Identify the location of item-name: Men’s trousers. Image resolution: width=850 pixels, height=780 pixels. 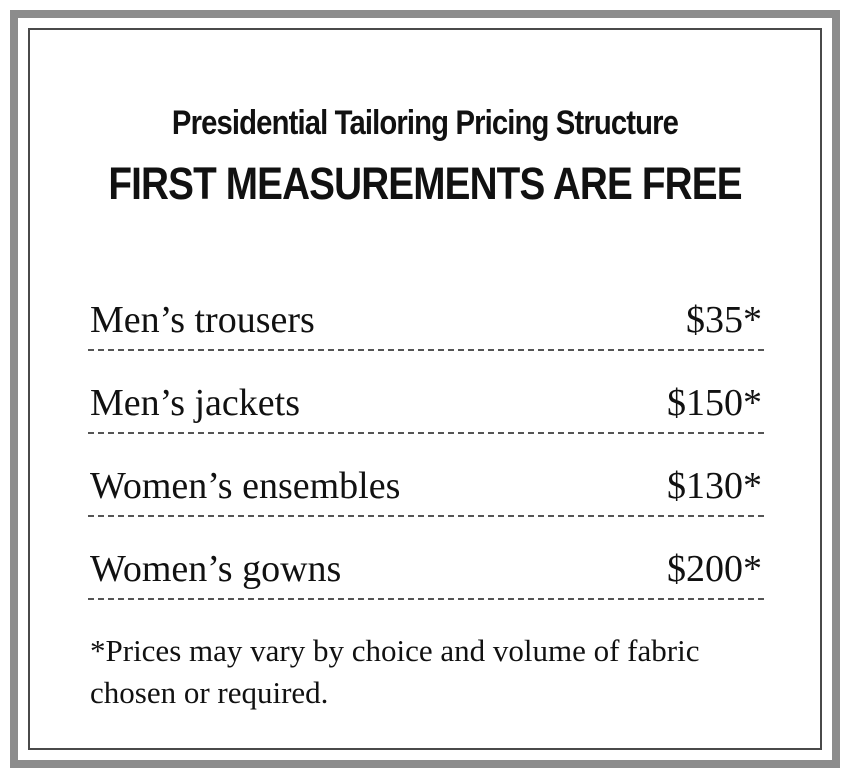
(202, 320).